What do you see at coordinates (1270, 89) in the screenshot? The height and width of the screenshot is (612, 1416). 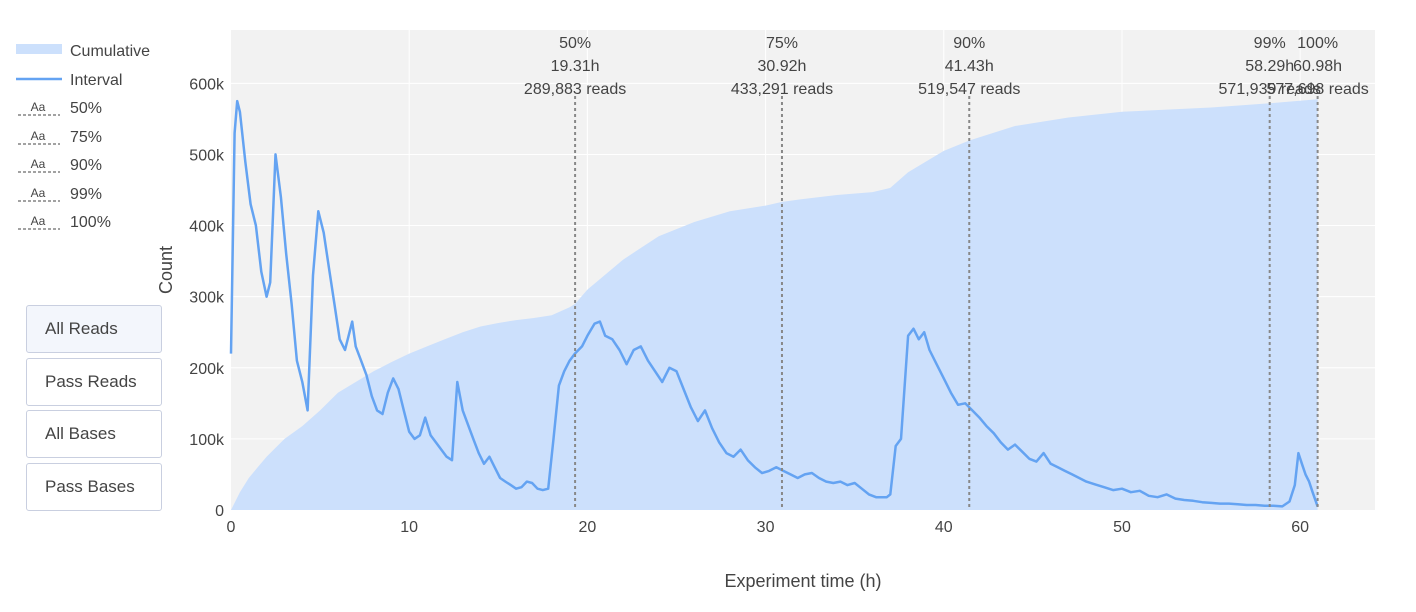 I see `marker-annotation: 571,939 reads` at bounding box center [1270, 89].